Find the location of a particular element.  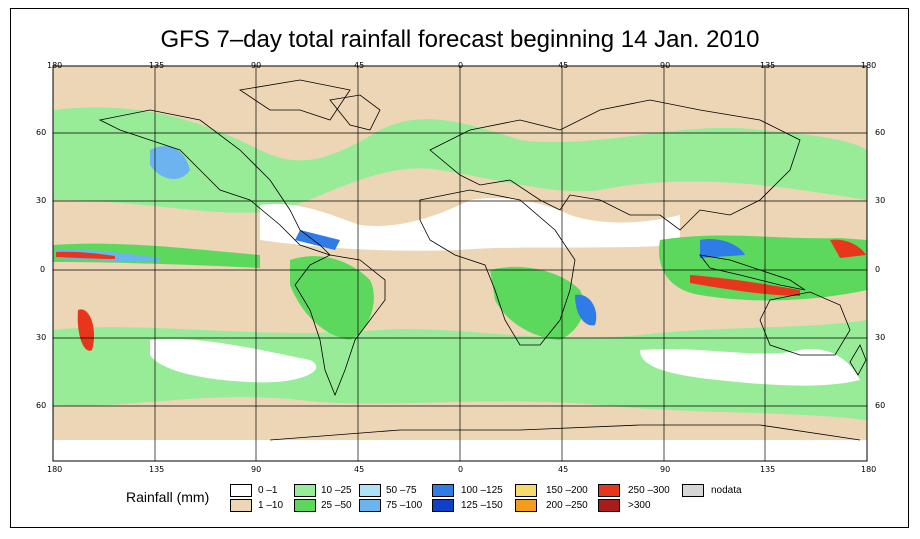

legend-label: 200 –250 is located at coordinates (567, 505).